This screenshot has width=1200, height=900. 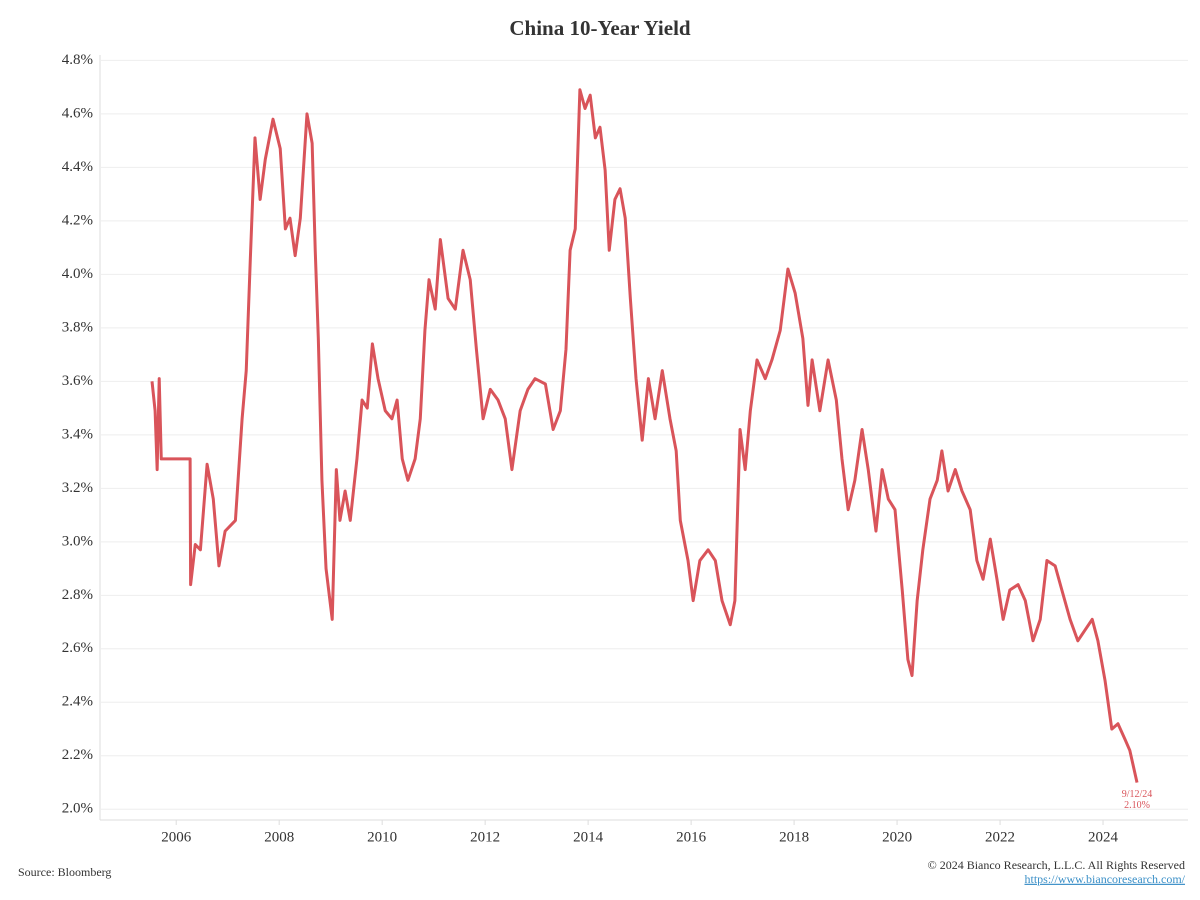 What do you see at coordinates (77, 488) in the screenshot?
I see `y-tick-label: 3.2%` at bounding box center [77, 488].